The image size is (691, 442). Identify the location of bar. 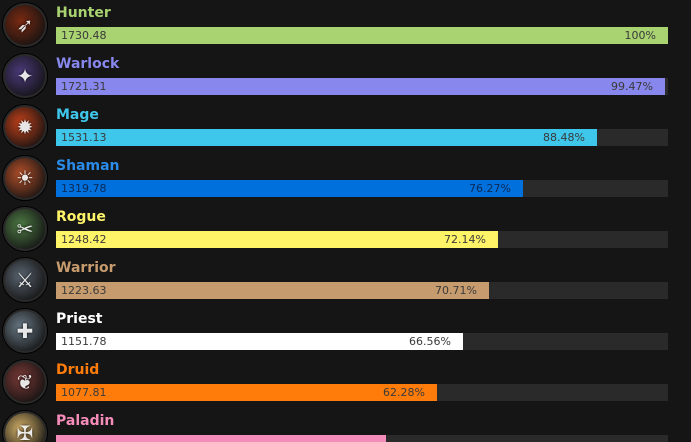
(221, 438).